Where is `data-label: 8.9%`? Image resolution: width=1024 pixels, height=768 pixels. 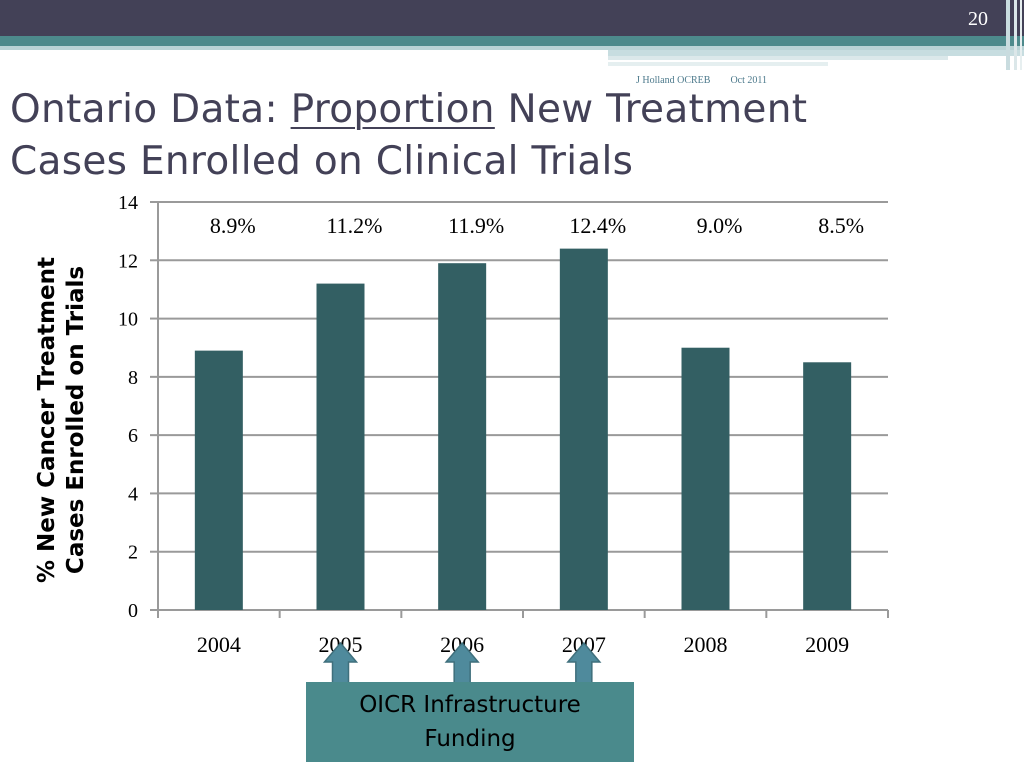
data-label: 8.9% is located at coordinates (233, 225).